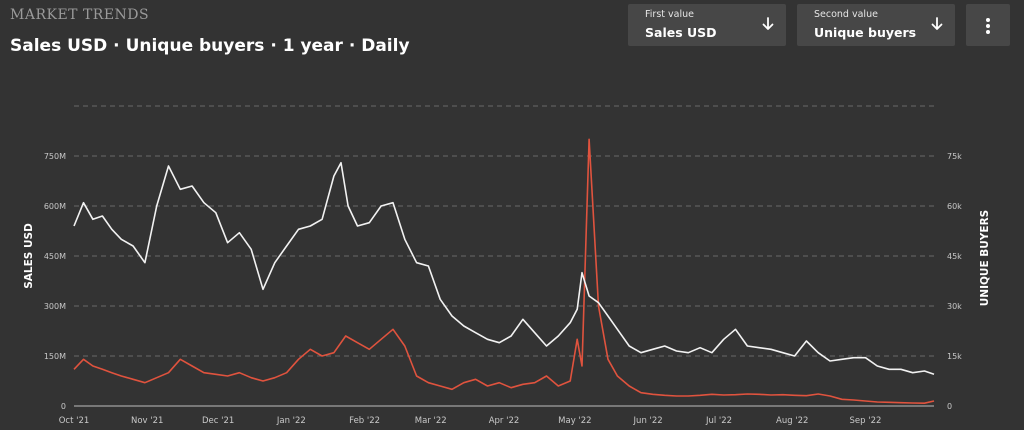 This screenshot has width=1024, height=430. What do you see at coordinates (648, 421) in the screenshot?
I see `x-tick-label: Jun '22` at bounding box center [648, 421].